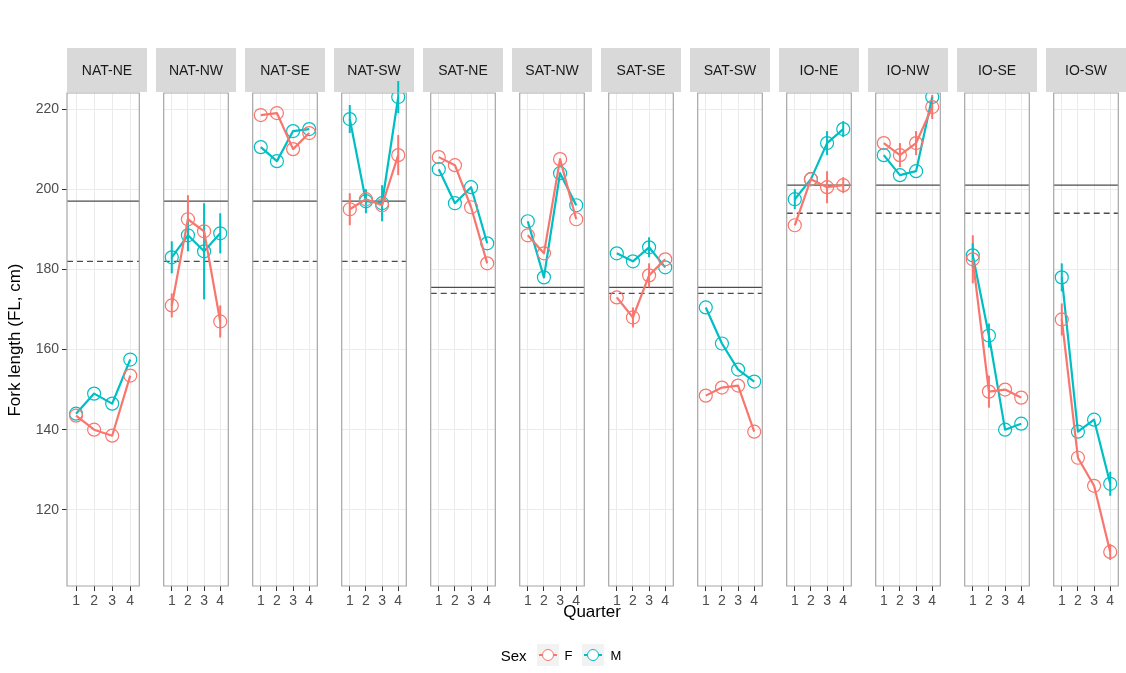 This screenshot has height=673, width=1126. I want to click on chart-title: IO-SW, so click(1086, 70).